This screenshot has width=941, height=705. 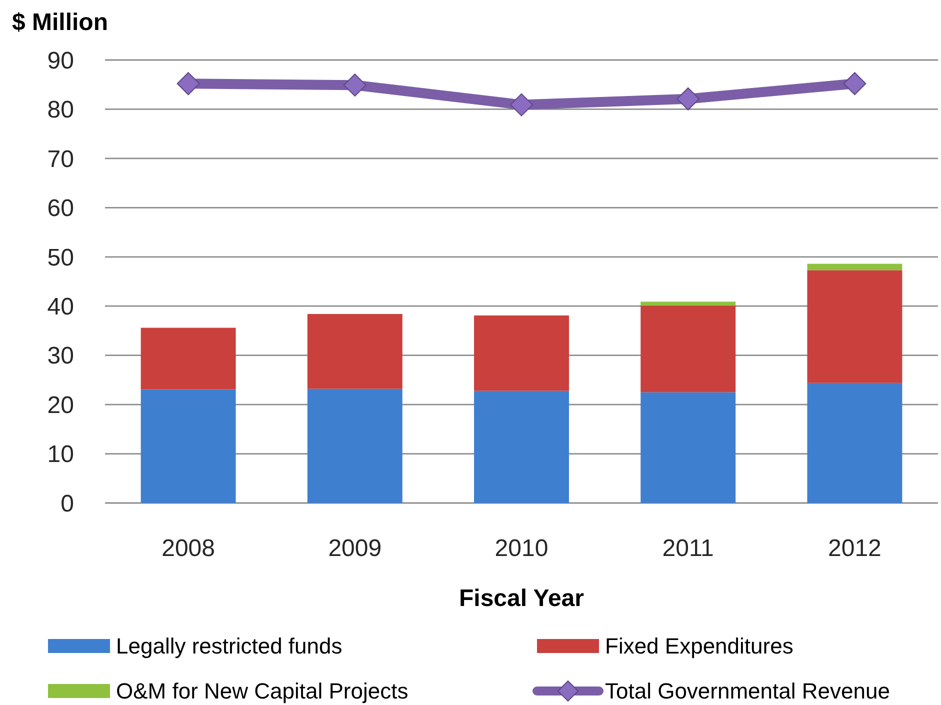 What do you see at coordinates (521, 548) in the screenshot?
I see `x-tick-label: 2010` at bounding box center [521, 548].